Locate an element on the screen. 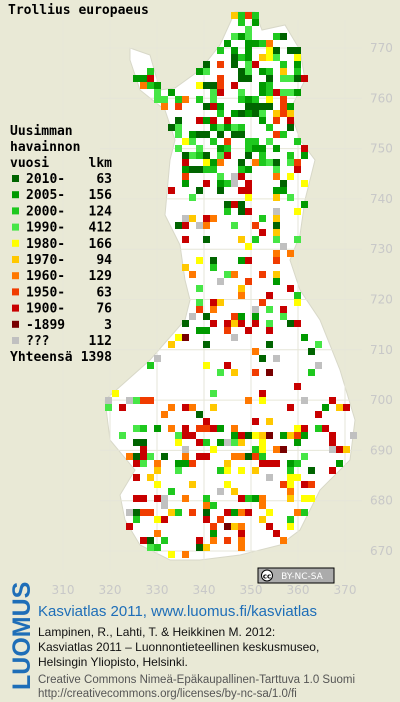 Image resolution: width=400 pixels, height=702 pixels. legend-count: 3 is located at coordinates (108, 325).